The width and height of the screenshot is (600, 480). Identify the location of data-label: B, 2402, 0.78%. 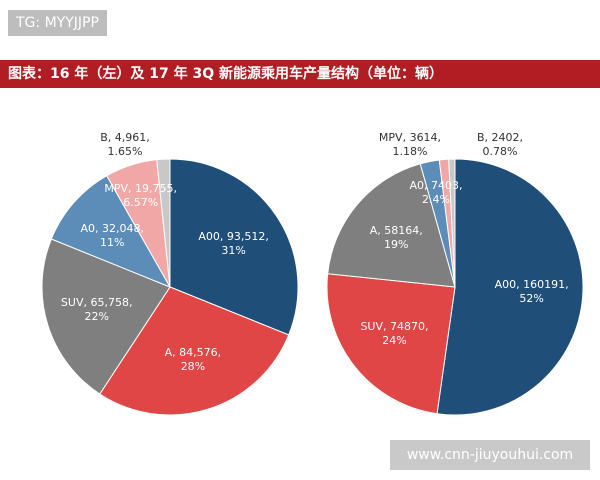
(500, 144).